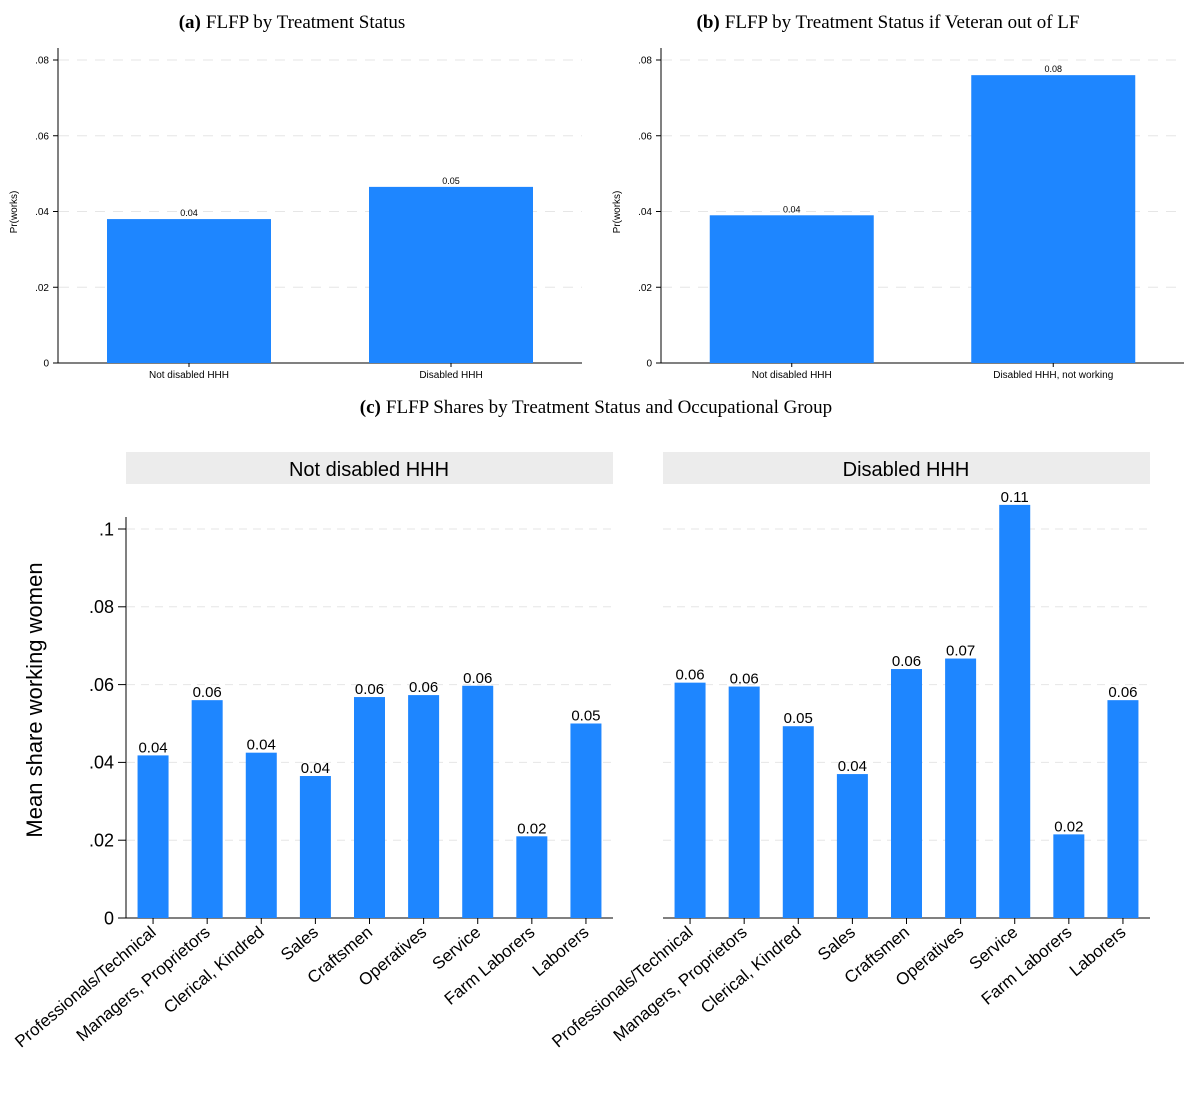 The width and height of the screenshot is (1184, 1093). What do you see at coordinates (189, 375) in the screenshot?
I see `panel-a-x-tick-label: Not disabled HHH` at bounding box center [189, 375].